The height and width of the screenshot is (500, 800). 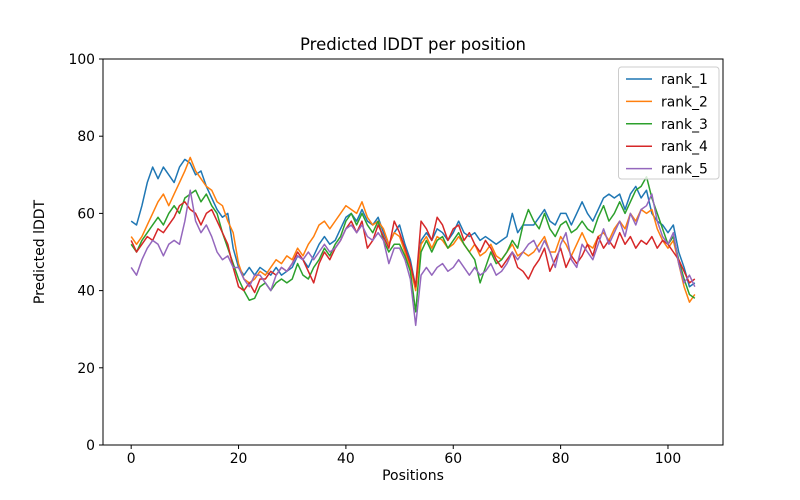 I want to click on x-tick-label: 40, so click(x=346, y=459).